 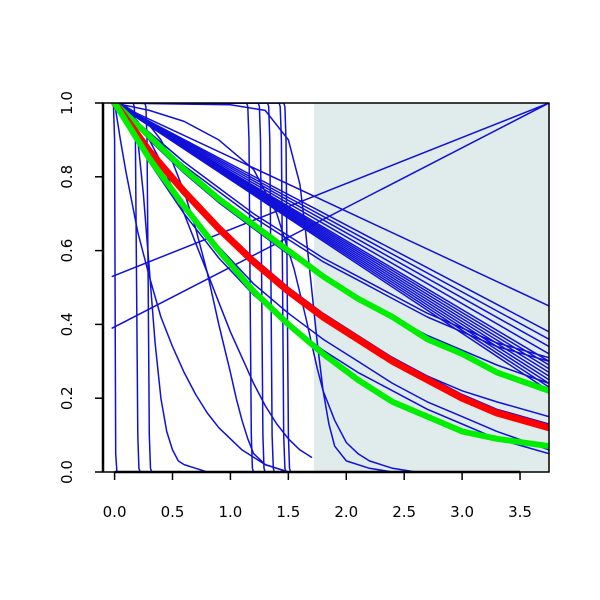 I want to click on x-tick-label: 1.5, so click(x=288, y=512).